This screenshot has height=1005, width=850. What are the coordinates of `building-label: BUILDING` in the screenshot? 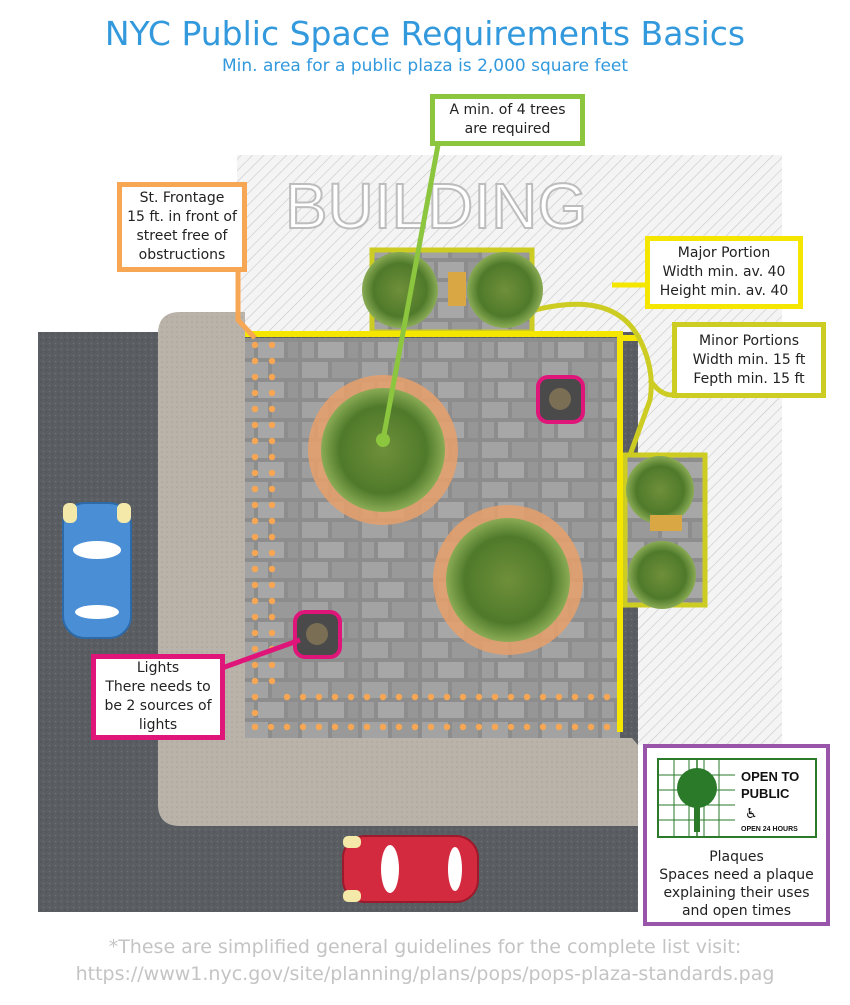 It's located at (436, 206).